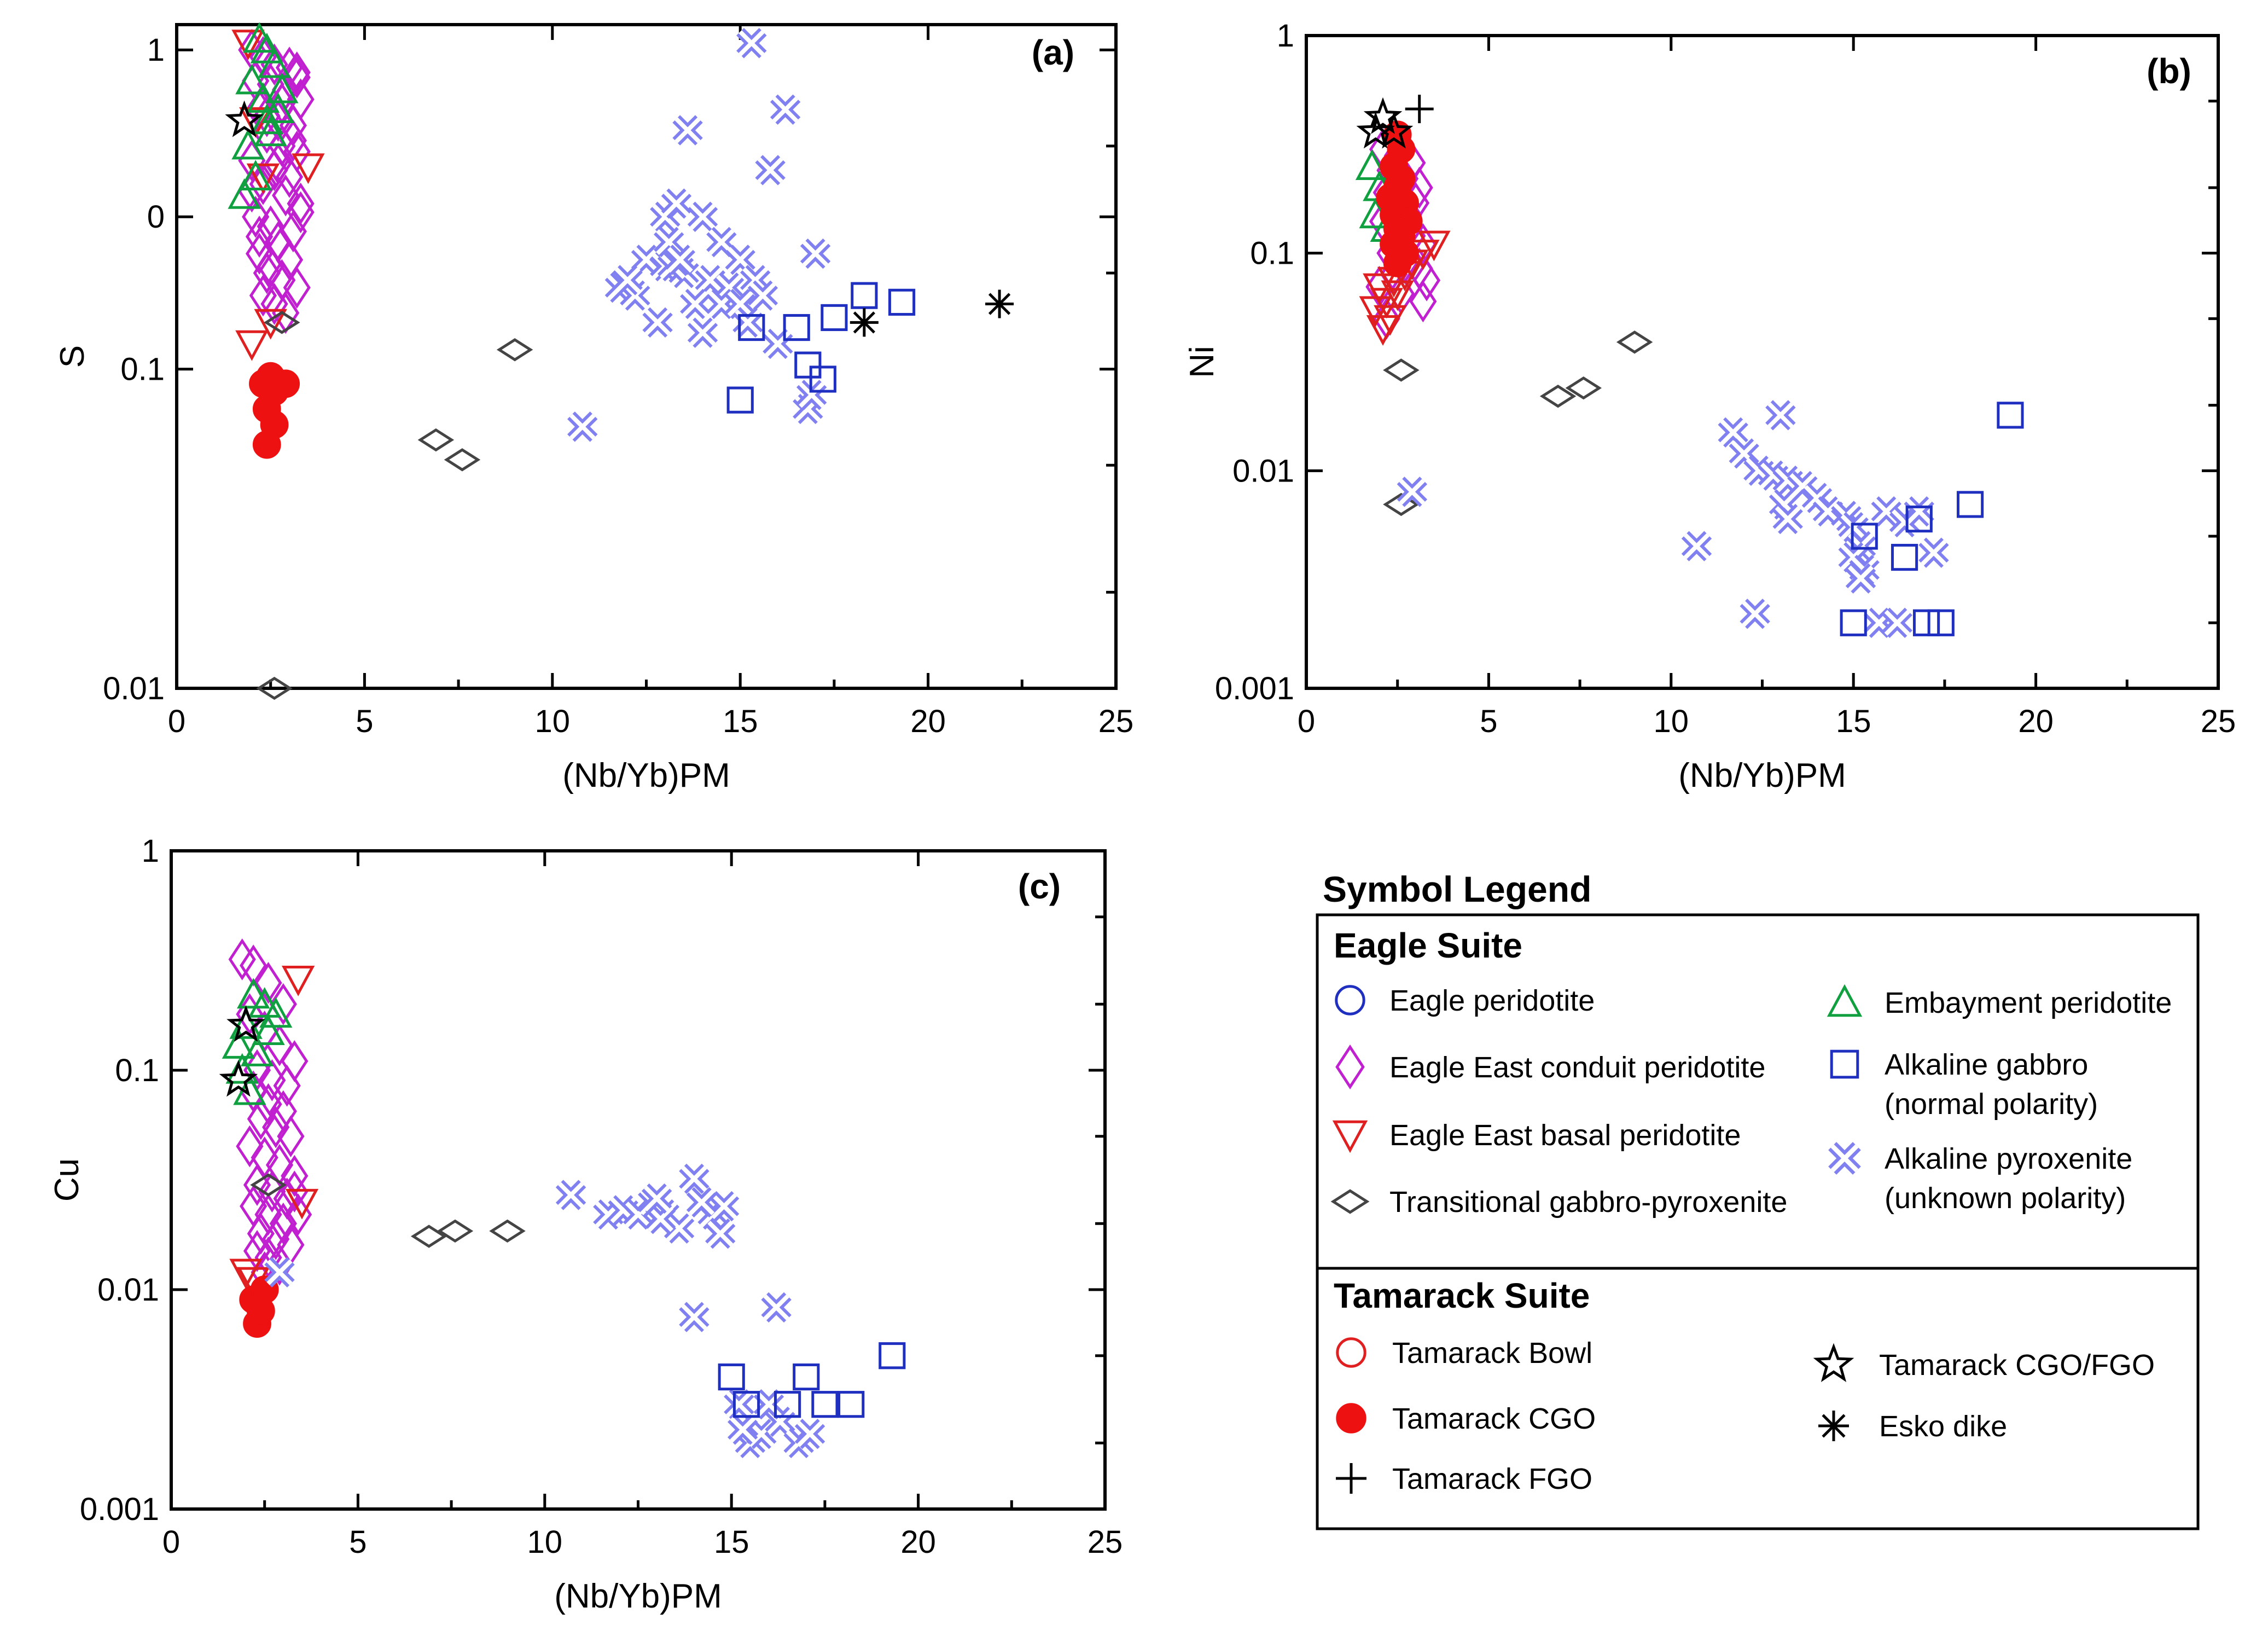 The width and height of the screenshot is (2268, 1642). I want to click on series-embay, so click(257, 1041).